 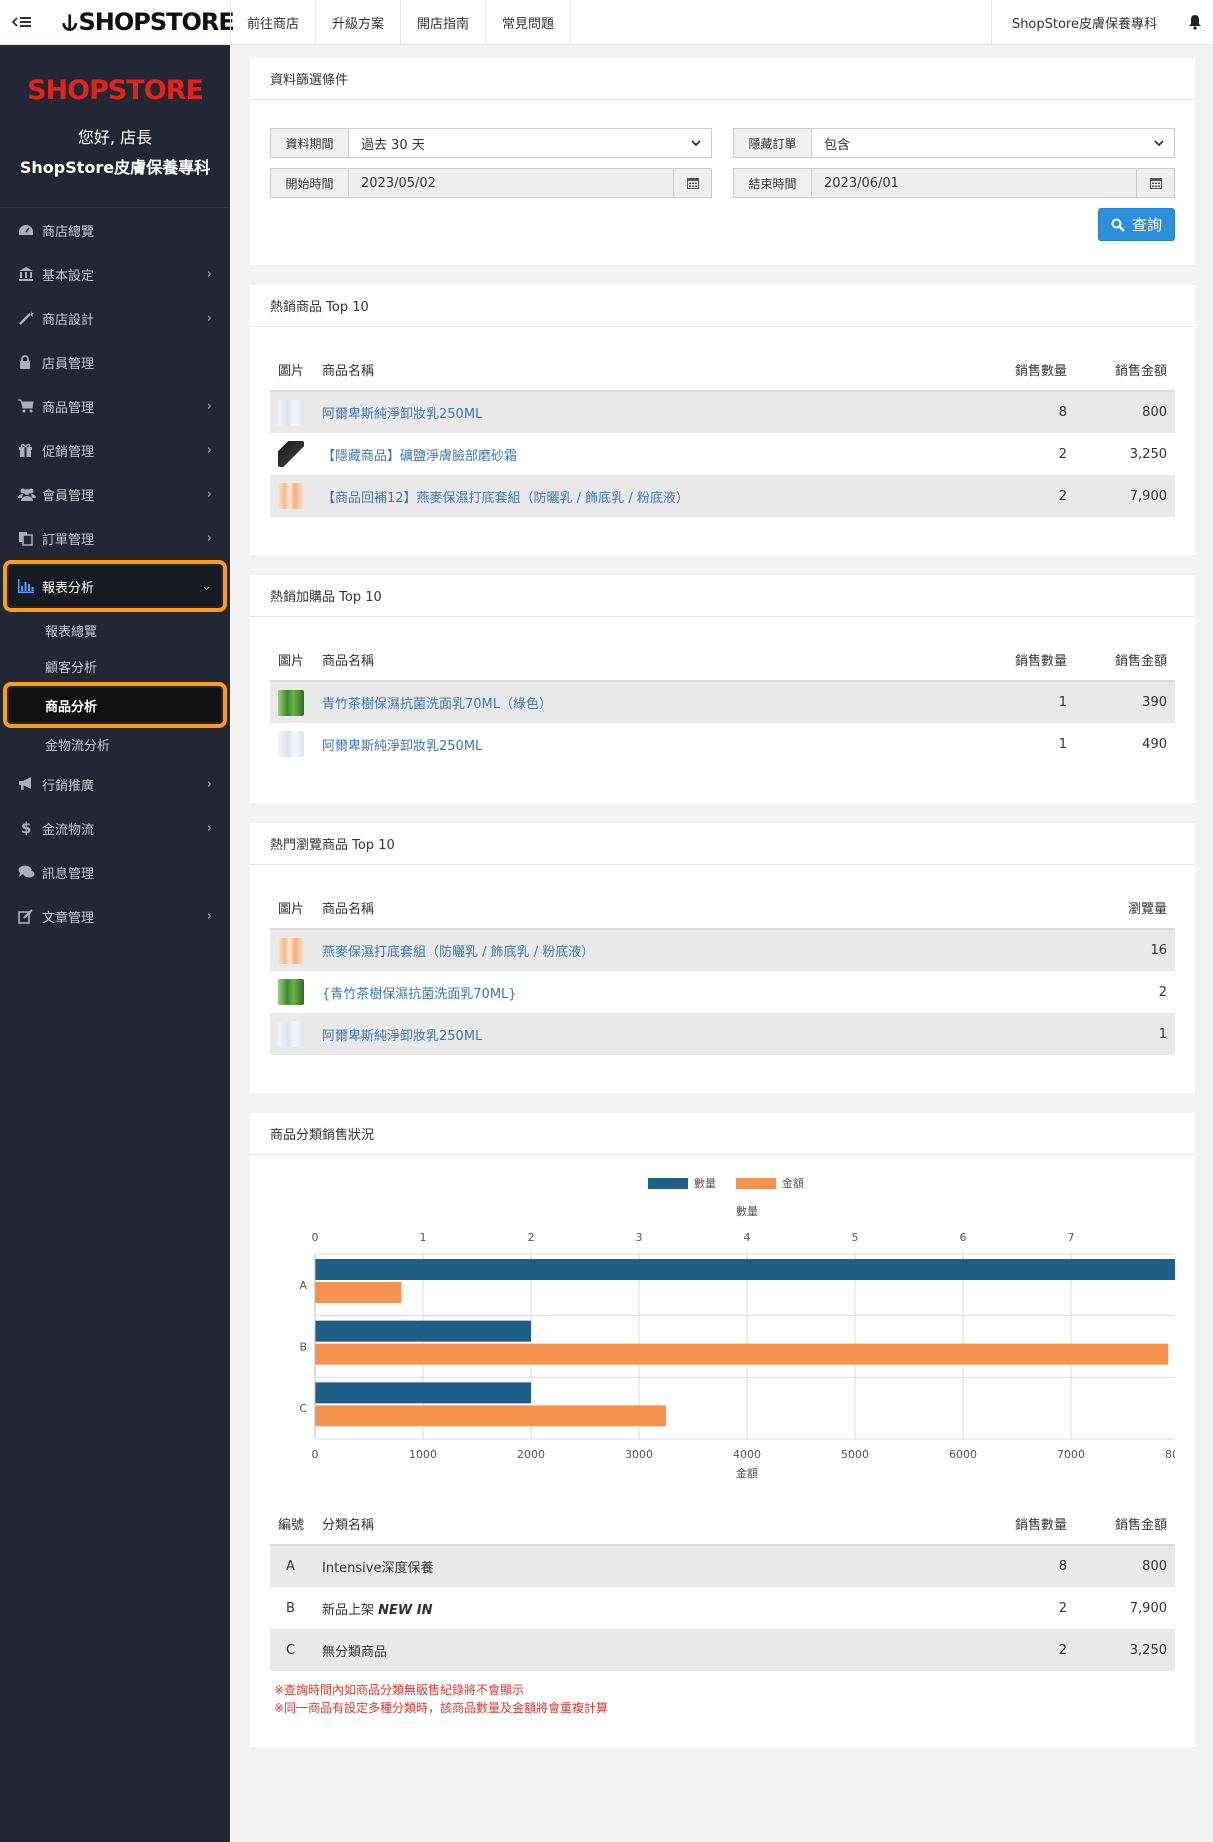 What do you see at coordinates (639, 1454) in the screenshot?
I see `bottom-tick-label: 3000` at bounding box center [639, 1454].